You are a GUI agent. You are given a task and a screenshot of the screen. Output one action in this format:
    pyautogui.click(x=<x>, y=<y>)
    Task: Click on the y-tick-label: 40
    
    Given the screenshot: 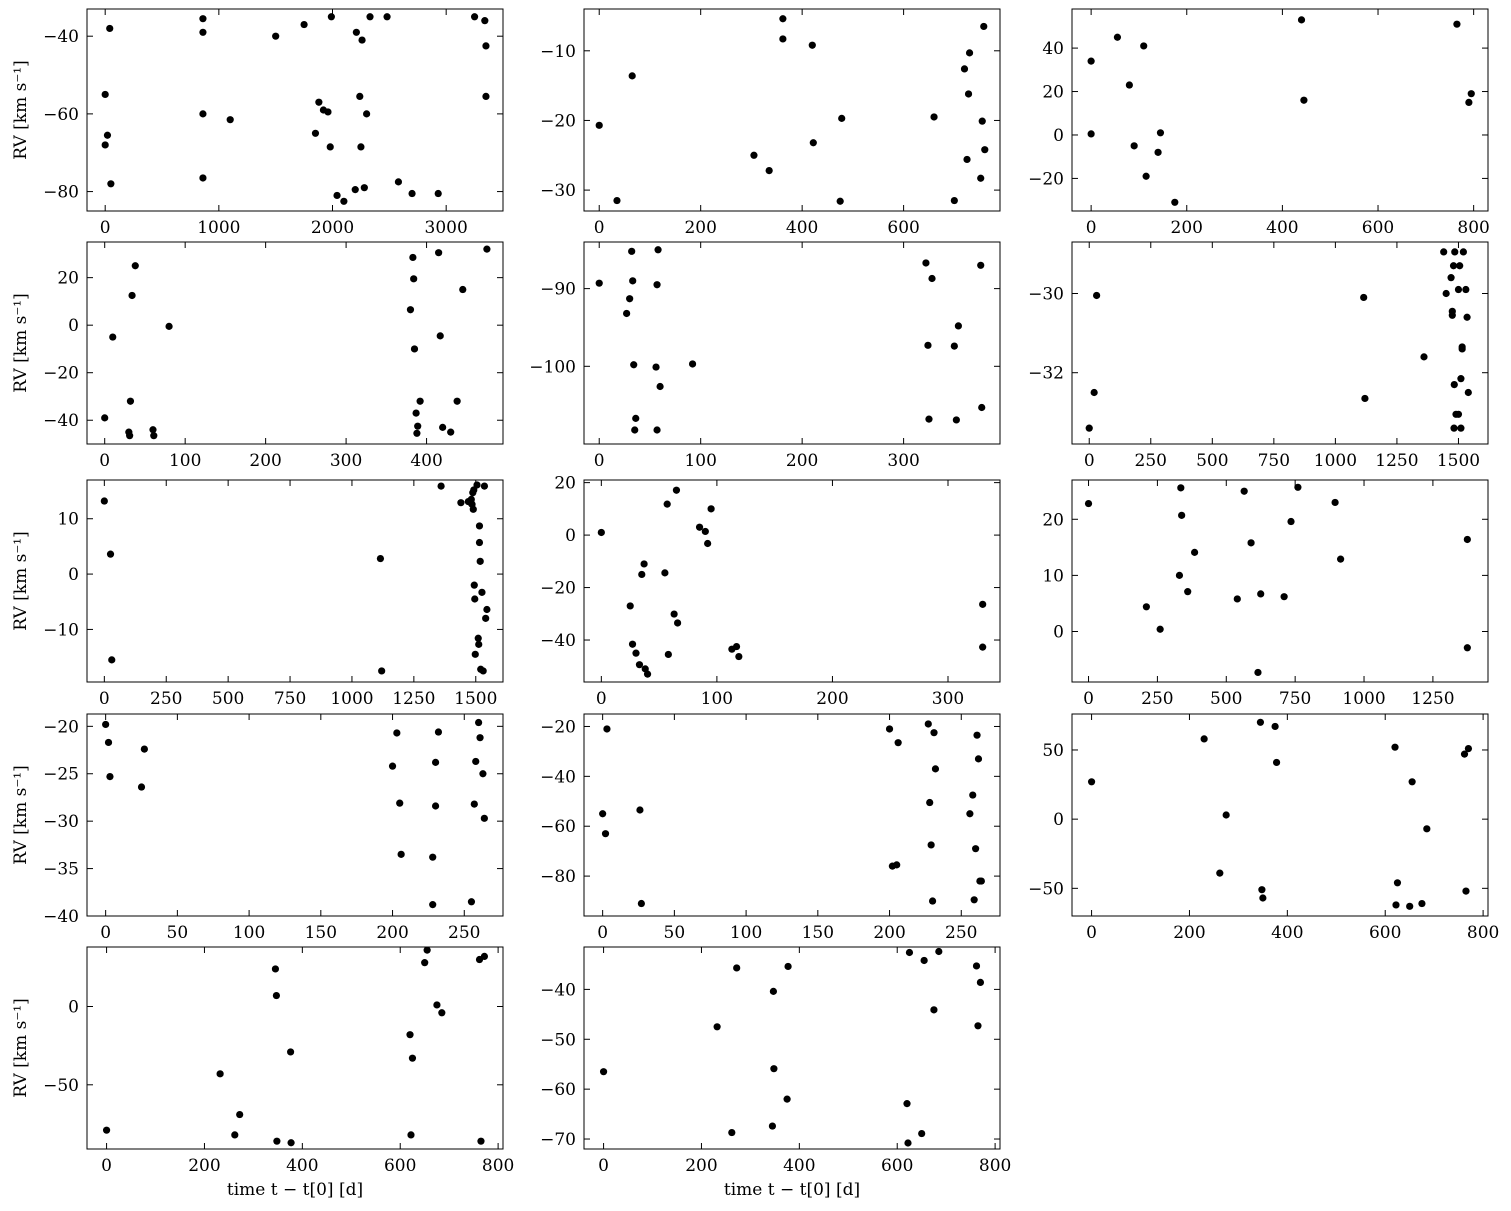 What is the action you would take?
    pyautogui.click(x=1053, y=49)
    